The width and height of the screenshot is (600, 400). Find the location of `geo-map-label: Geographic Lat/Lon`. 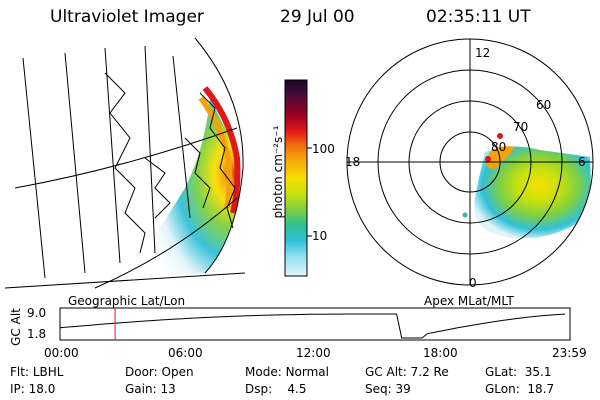

geo-map-label: Geographic Lat/Lon is located at coordinates (127, 301).